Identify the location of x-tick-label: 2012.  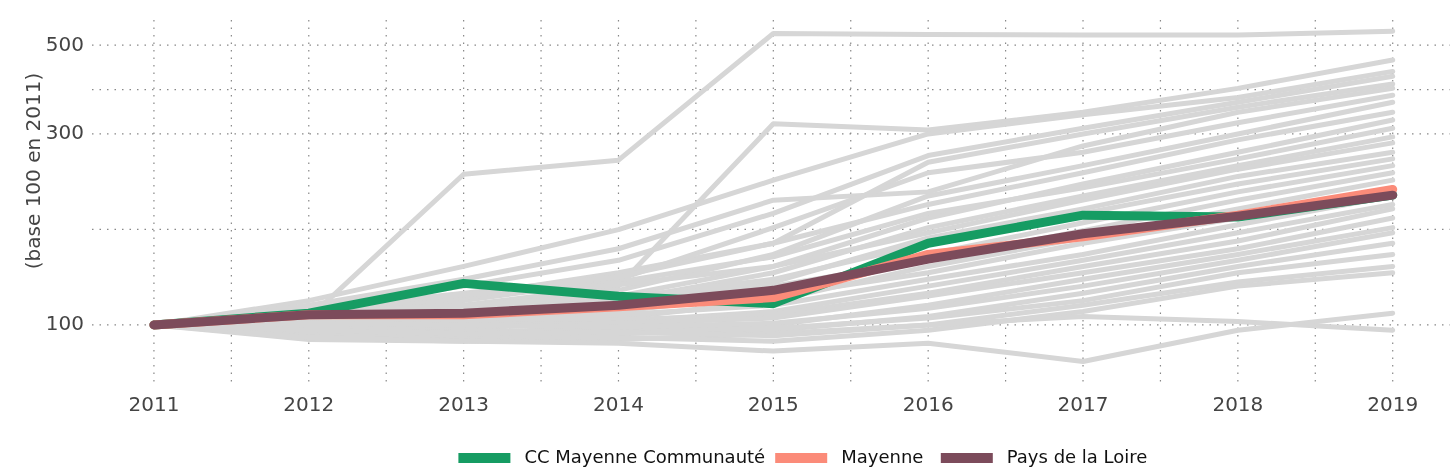
(309, 403).